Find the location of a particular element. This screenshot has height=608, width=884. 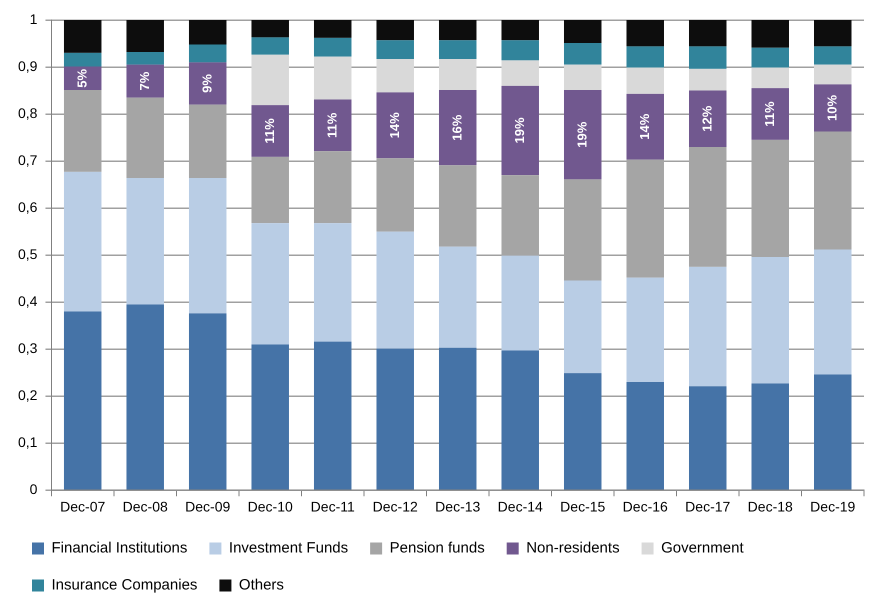

legend-label: Non-residents is located at coordinates (573, 548).